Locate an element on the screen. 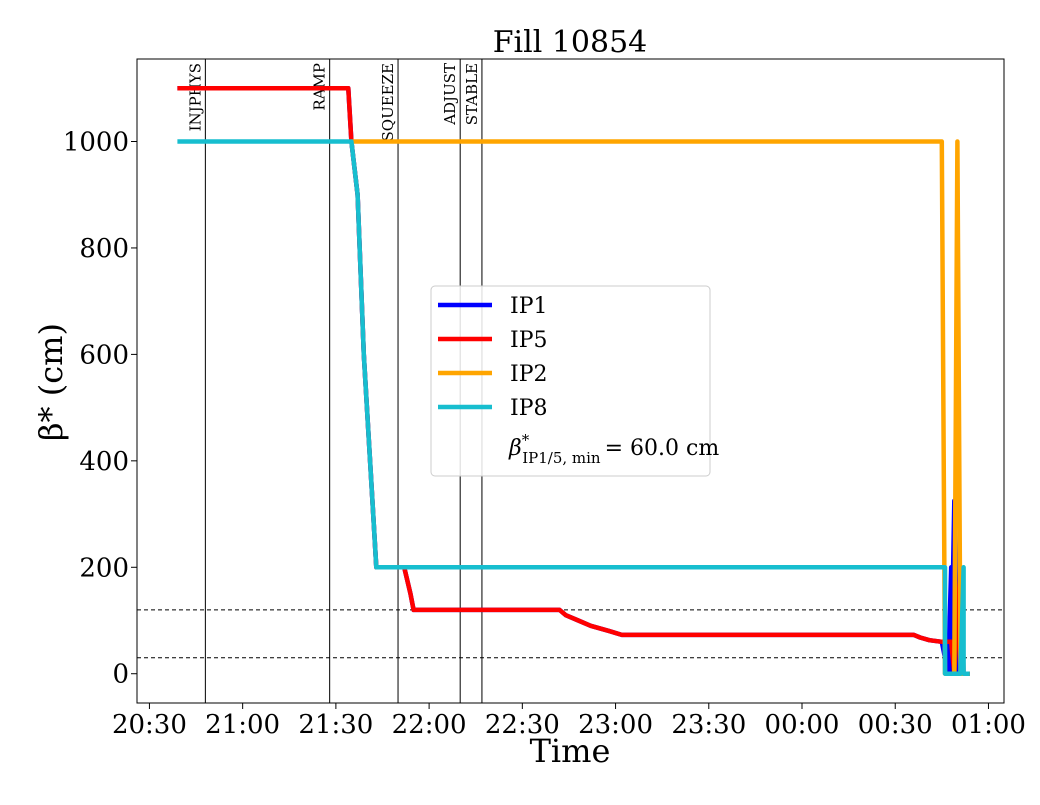  legend-label-ip1: IP1 is located at coordinates (529, 306).